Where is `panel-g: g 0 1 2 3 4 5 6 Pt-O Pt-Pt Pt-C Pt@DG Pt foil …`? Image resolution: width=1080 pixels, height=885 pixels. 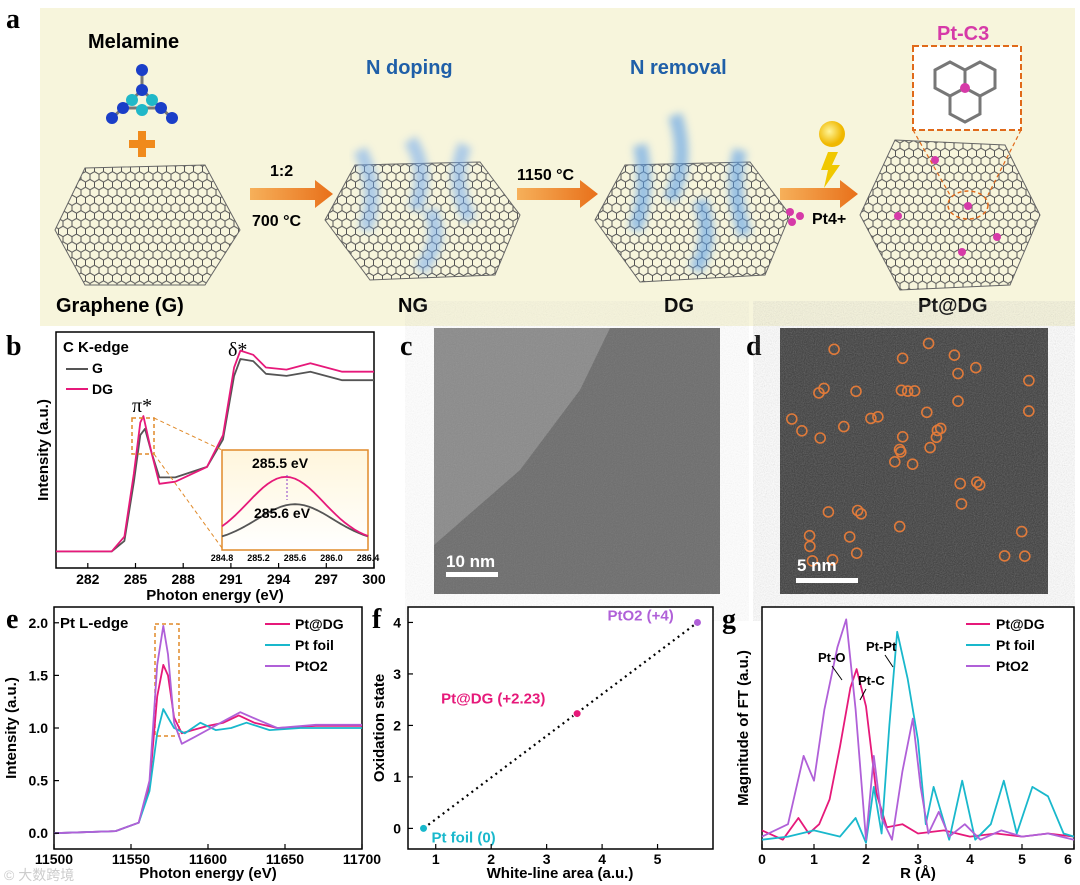
panel-g: g 0 1 2 3 4 5 6 Pt-O Pt-Pt Pt-C Pt@DG Pt foil … is located at coordinates (898, 743).